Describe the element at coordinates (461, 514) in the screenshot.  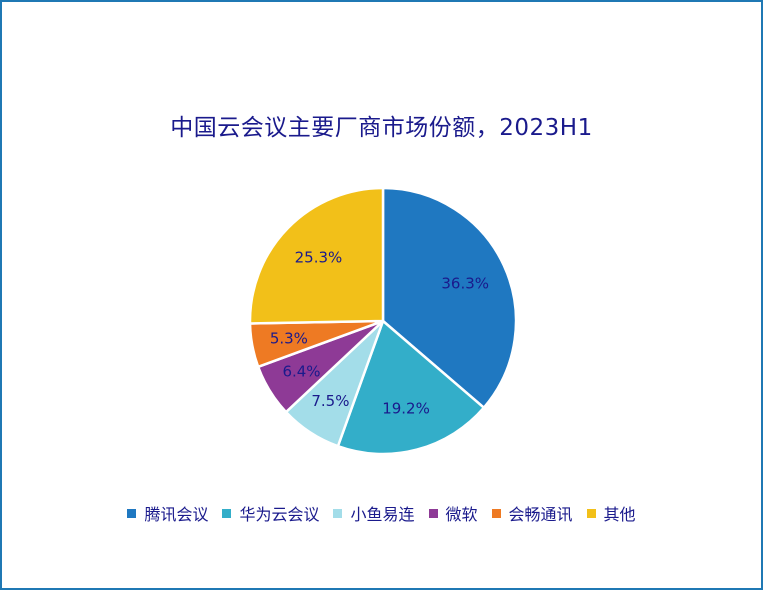
I see `legend-label: 微软` at that location.